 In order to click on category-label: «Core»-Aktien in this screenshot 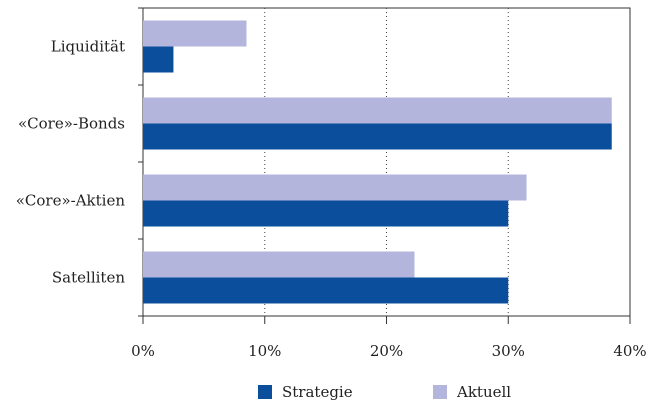, I will do `click(71, 201)`.